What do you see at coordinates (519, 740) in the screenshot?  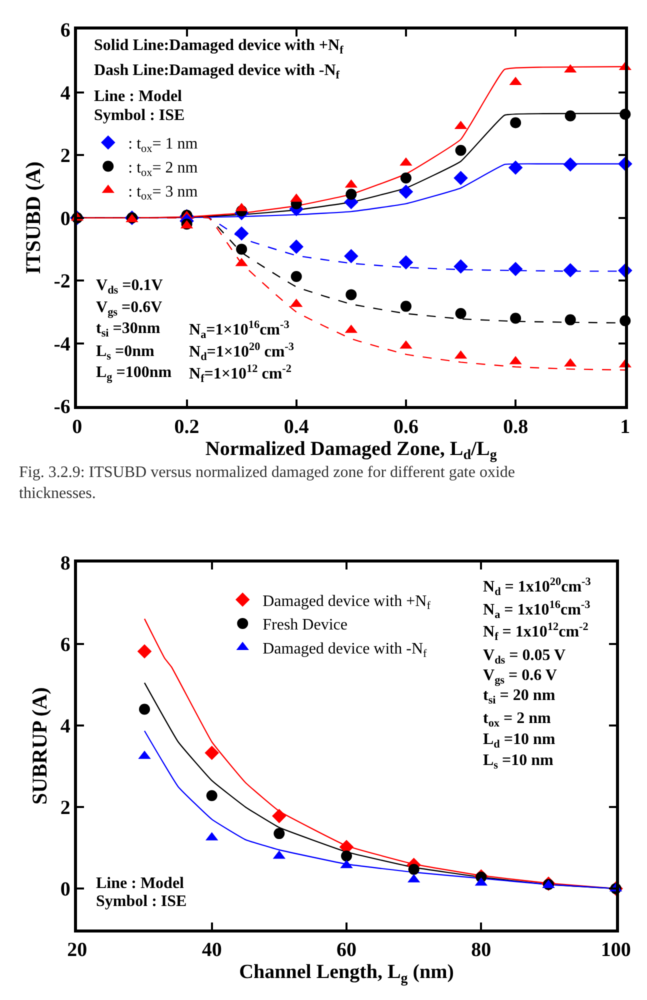 I see `annotation: L$_{d}$ =10 nm` at bounding box center [519, 740].